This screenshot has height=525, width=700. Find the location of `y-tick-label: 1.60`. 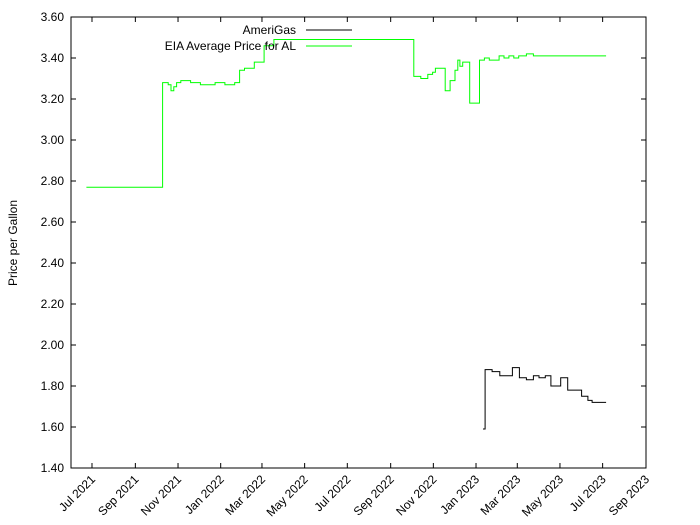

y-tick-label: 1.60 is located at coordinates (53, 427).